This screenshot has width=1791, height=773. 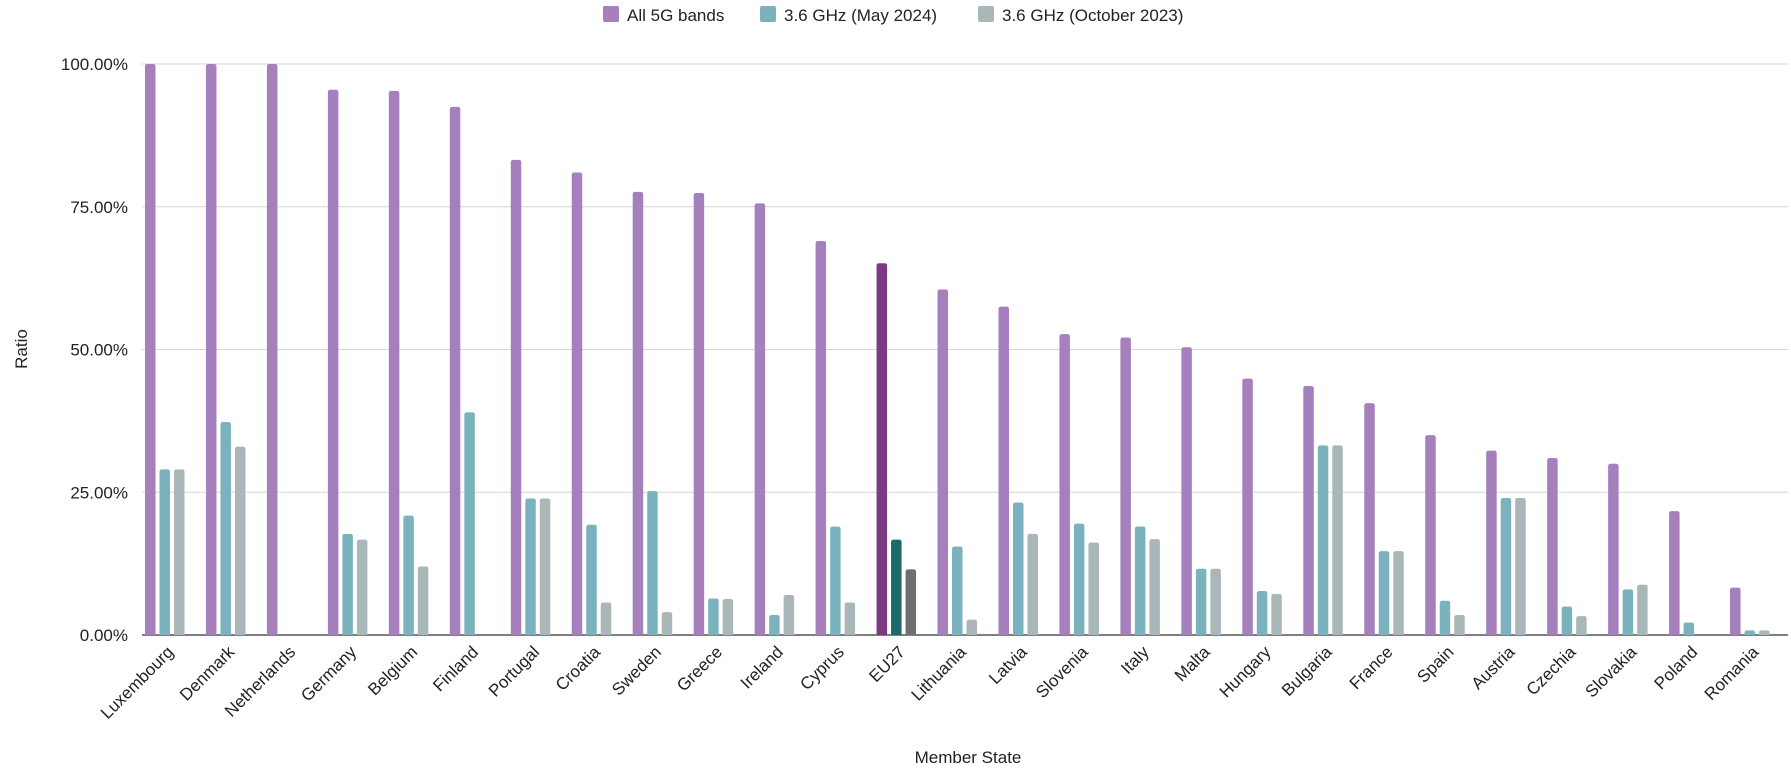 What do you see at coordinates (1732, 673) in the screenshot?
I see `x-tick-label: Romania` at bounding box center [1732, 673].